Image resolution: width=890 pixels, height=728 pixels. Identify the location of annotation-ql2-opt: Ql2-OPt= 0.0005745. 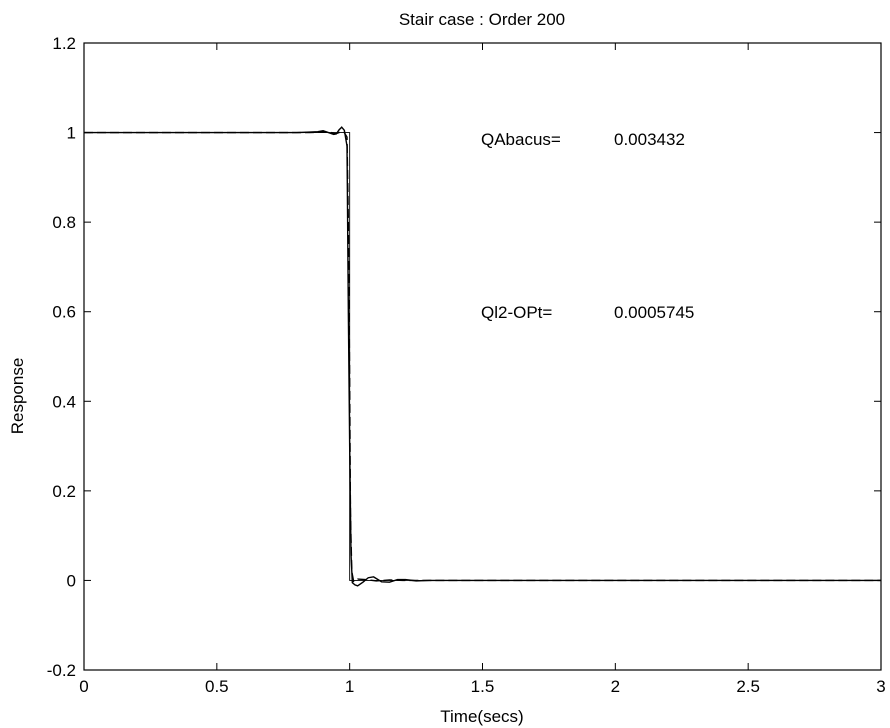
(587, 312).